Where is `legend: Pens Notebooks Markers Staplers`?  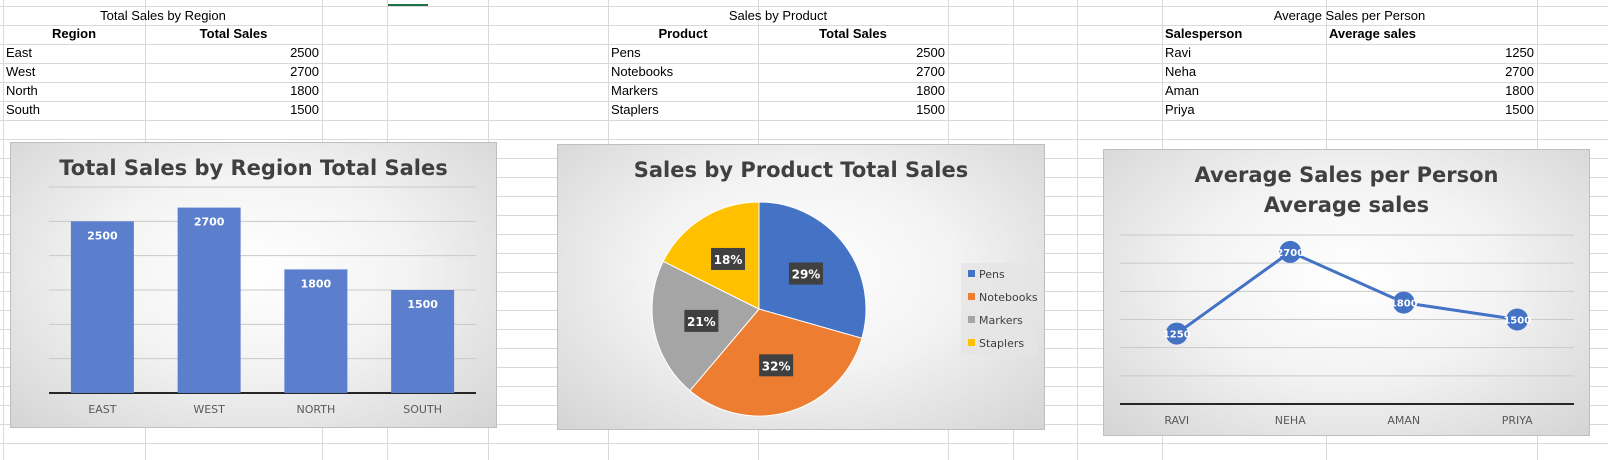
legend: Pens Notebooks Markers Staplers is located at coordinates (999, 309).